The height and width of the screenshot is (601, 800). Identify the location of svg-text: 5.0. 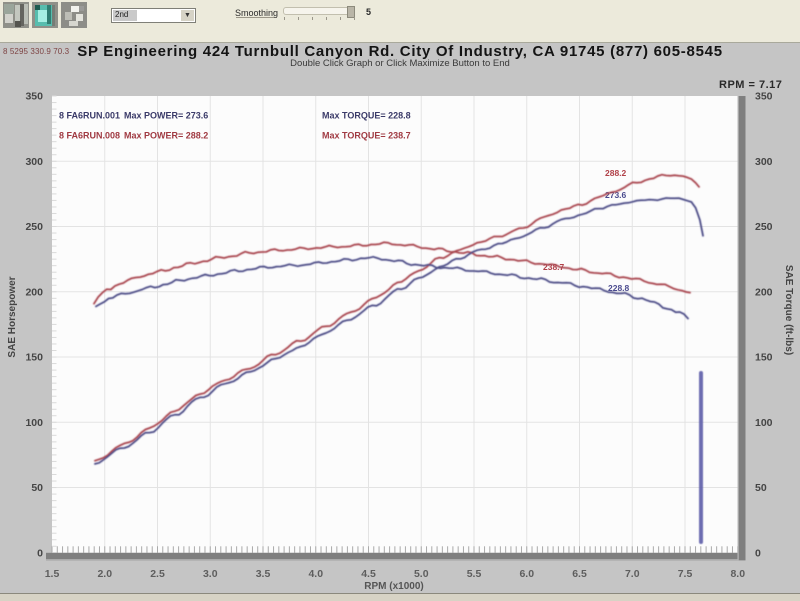
(421, 574).